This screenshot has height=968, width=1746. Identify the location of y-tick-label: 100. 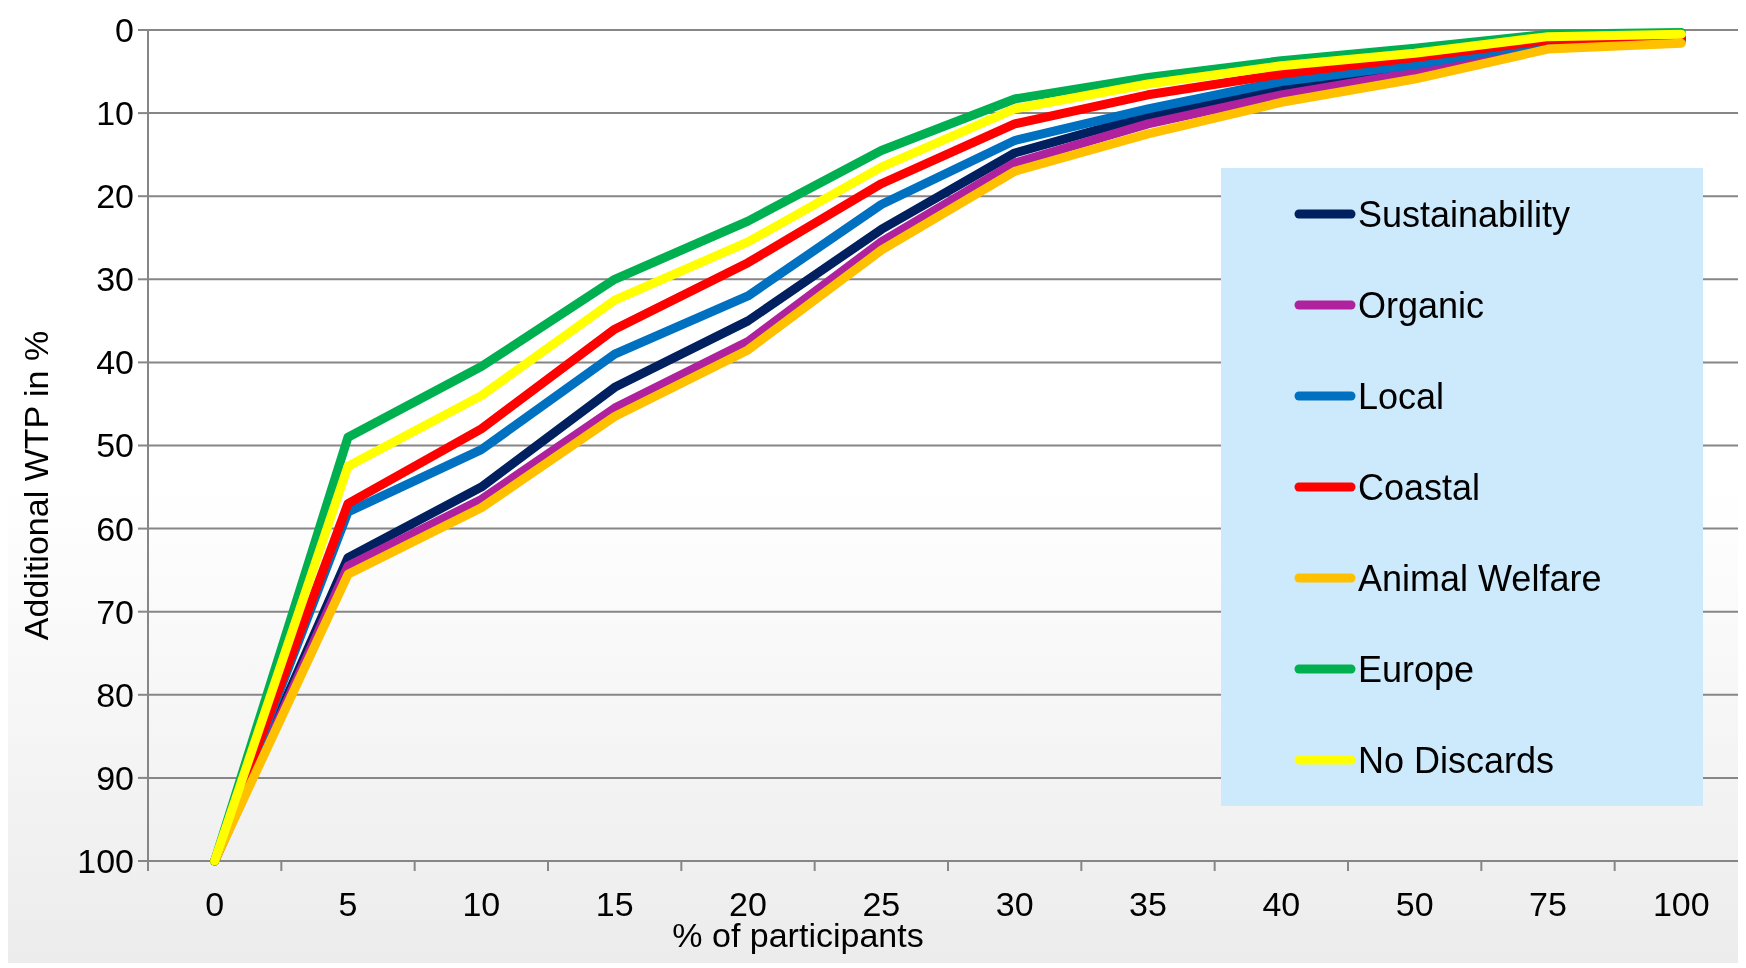
(105, 860).